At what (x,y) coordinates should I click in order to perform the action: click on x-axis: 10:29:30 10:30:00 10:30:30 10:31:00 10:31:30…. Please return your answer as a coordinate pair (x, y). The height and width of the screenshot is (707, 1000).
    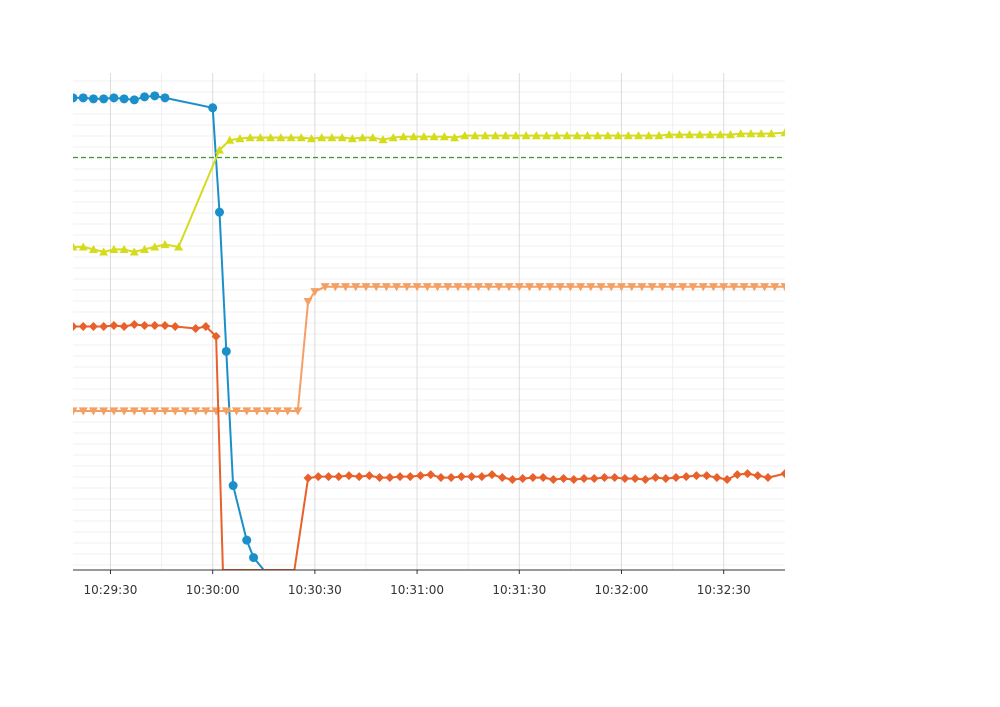
    Looking at the image, I should click on (417, 583).